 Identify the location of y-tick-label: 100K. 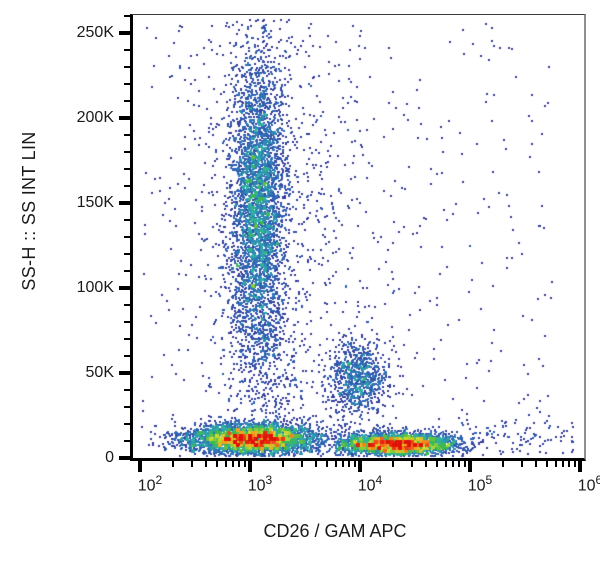
(95, 287).